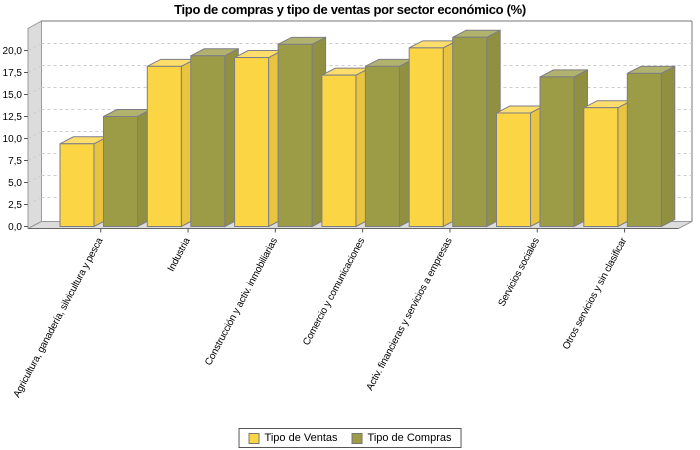 This screenshot has width=700, height=450. I want to click on y-axis-tick-label: 17,5, so click(13, 73).